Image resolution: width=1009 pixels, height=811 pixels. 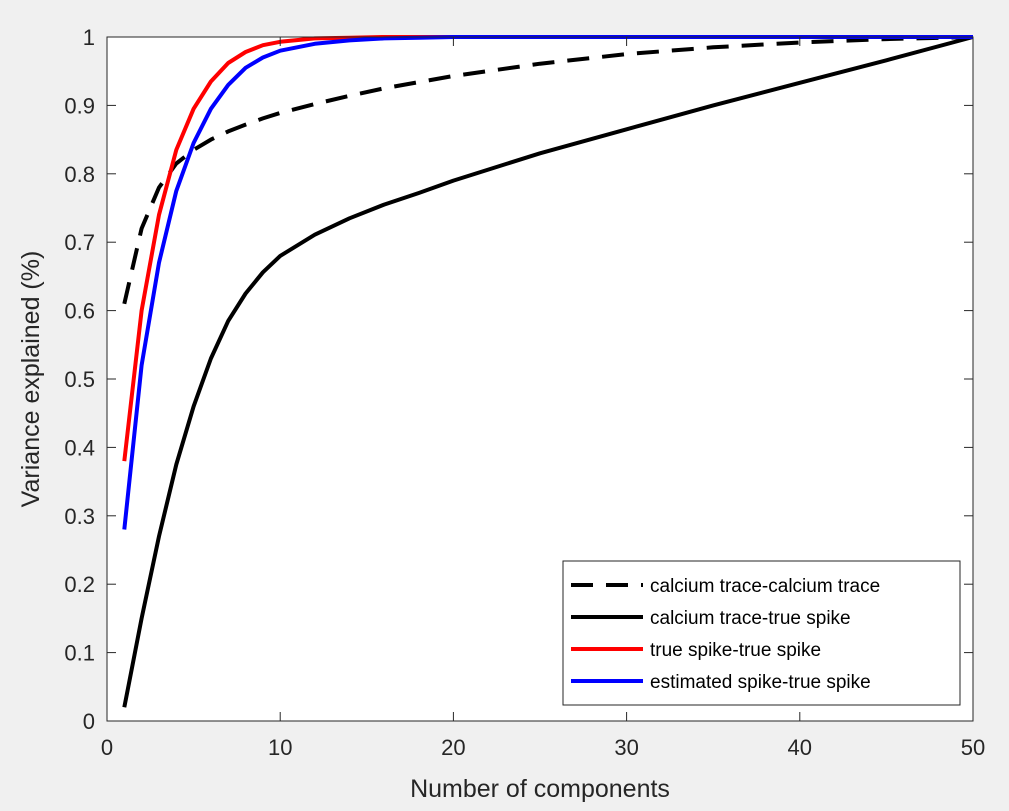 I want to click on y-tick-label: 0, so click(x=89, y=721).